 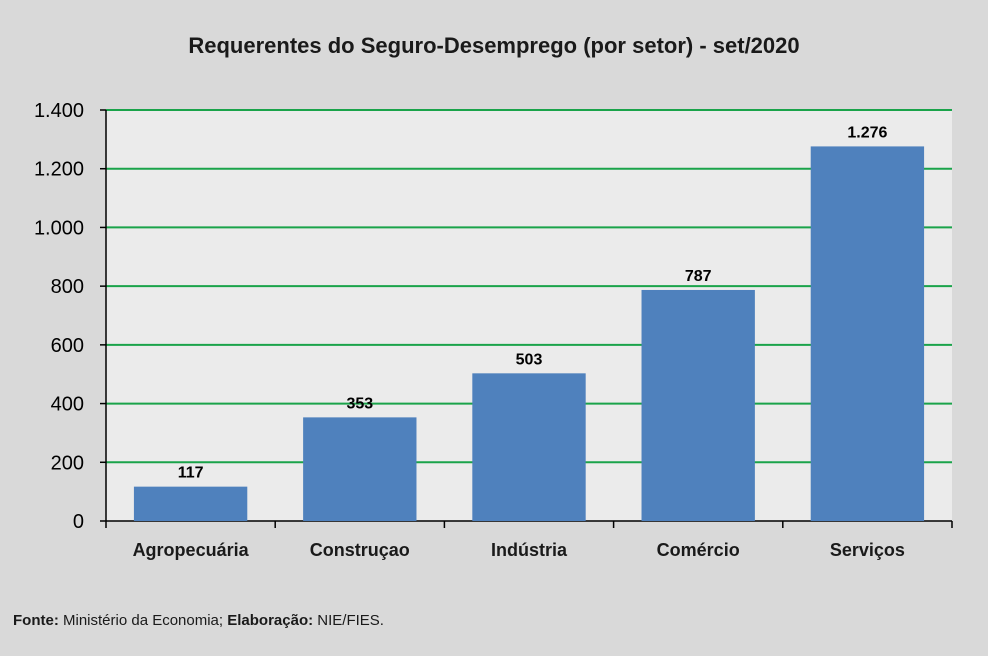 What do you see at coordinates (359, 403) in the screenshot?
I see `data-label: 353` at bounding box center [359, 403].